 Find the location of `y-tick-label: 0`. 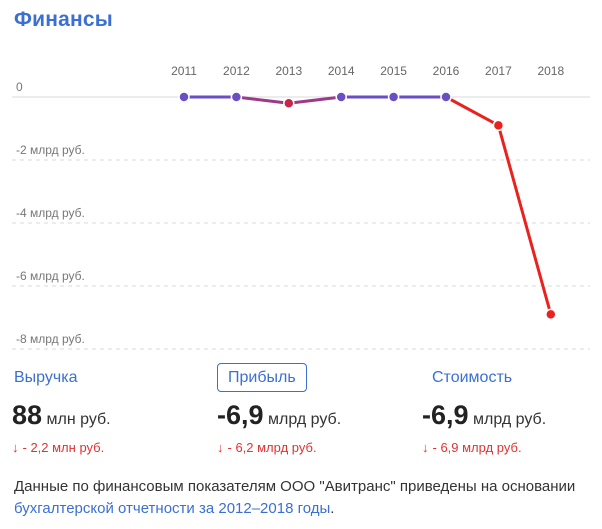

y-tick-label: 0 is located at coordinates (19, 87).